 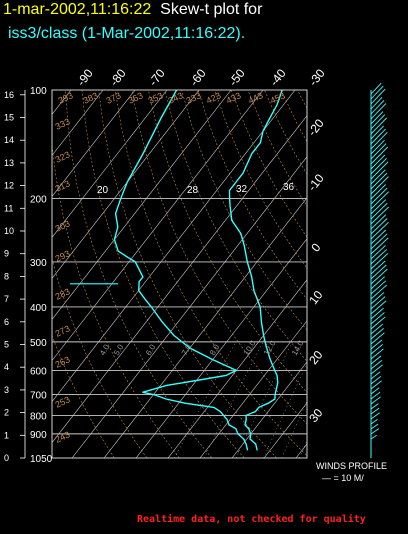 I want to click on height-label: 10, so click(x=9, y=231).